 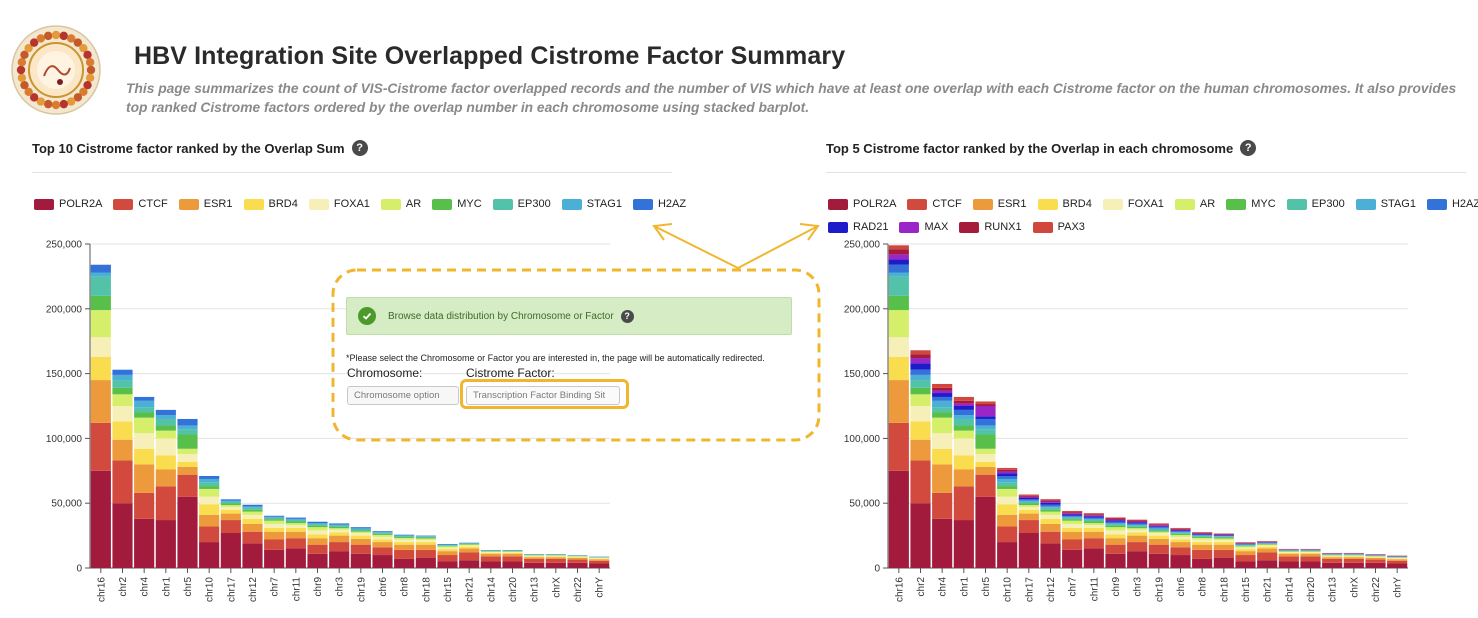 I want to click on bar-segment-ctcf-chr3, so click(x=1137, y=547).